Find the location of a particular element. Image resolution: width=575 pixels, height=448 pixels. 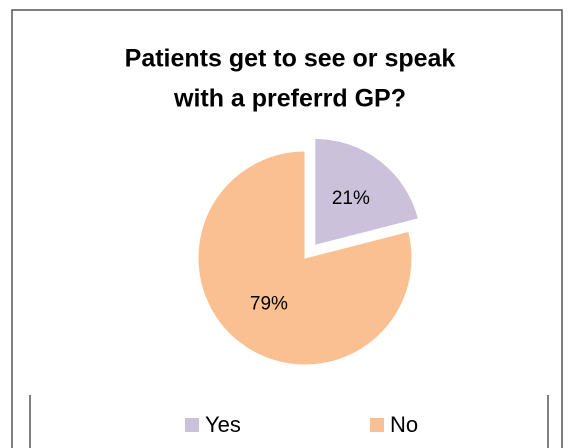

legend-label: Yes is located at coordinates (223, 424).